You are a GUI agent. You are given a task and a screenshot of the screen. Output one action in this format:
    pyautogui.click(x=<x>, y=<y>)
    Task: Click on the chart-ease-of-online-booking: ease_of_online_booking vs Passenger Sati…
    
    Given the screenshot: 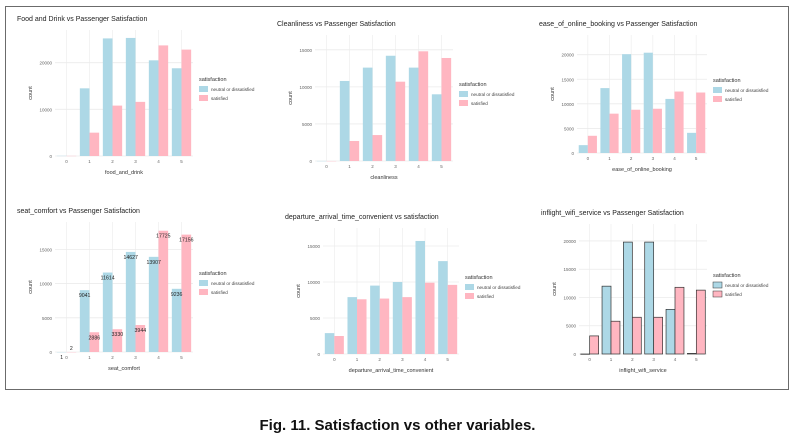 What is the action you would take?
    pyautogui.click(x=658, y=97)
    